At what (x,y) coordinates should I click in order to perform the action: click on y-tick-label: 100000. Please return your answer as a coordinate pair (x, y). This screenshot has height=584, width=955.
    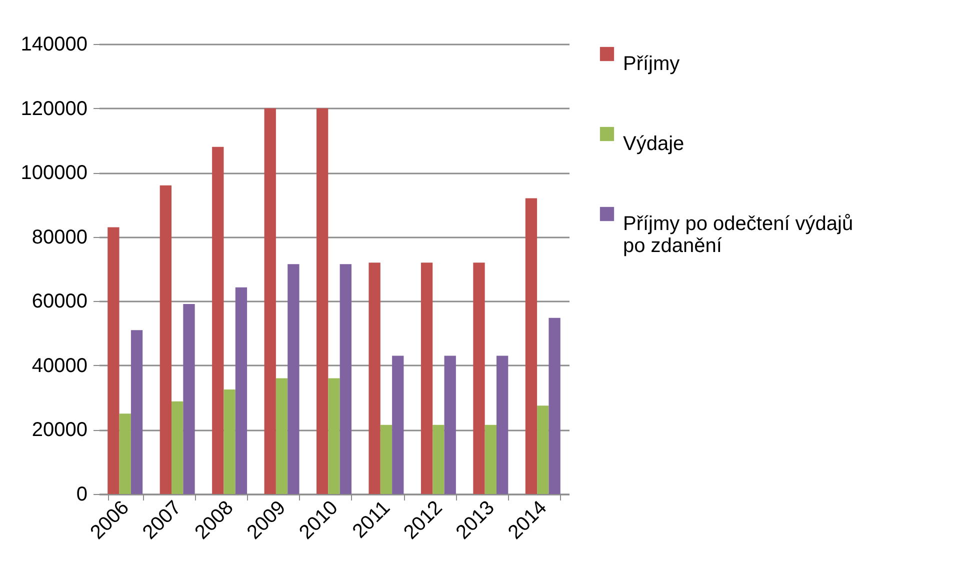
    Looking at the image, I should click on (54, 173).